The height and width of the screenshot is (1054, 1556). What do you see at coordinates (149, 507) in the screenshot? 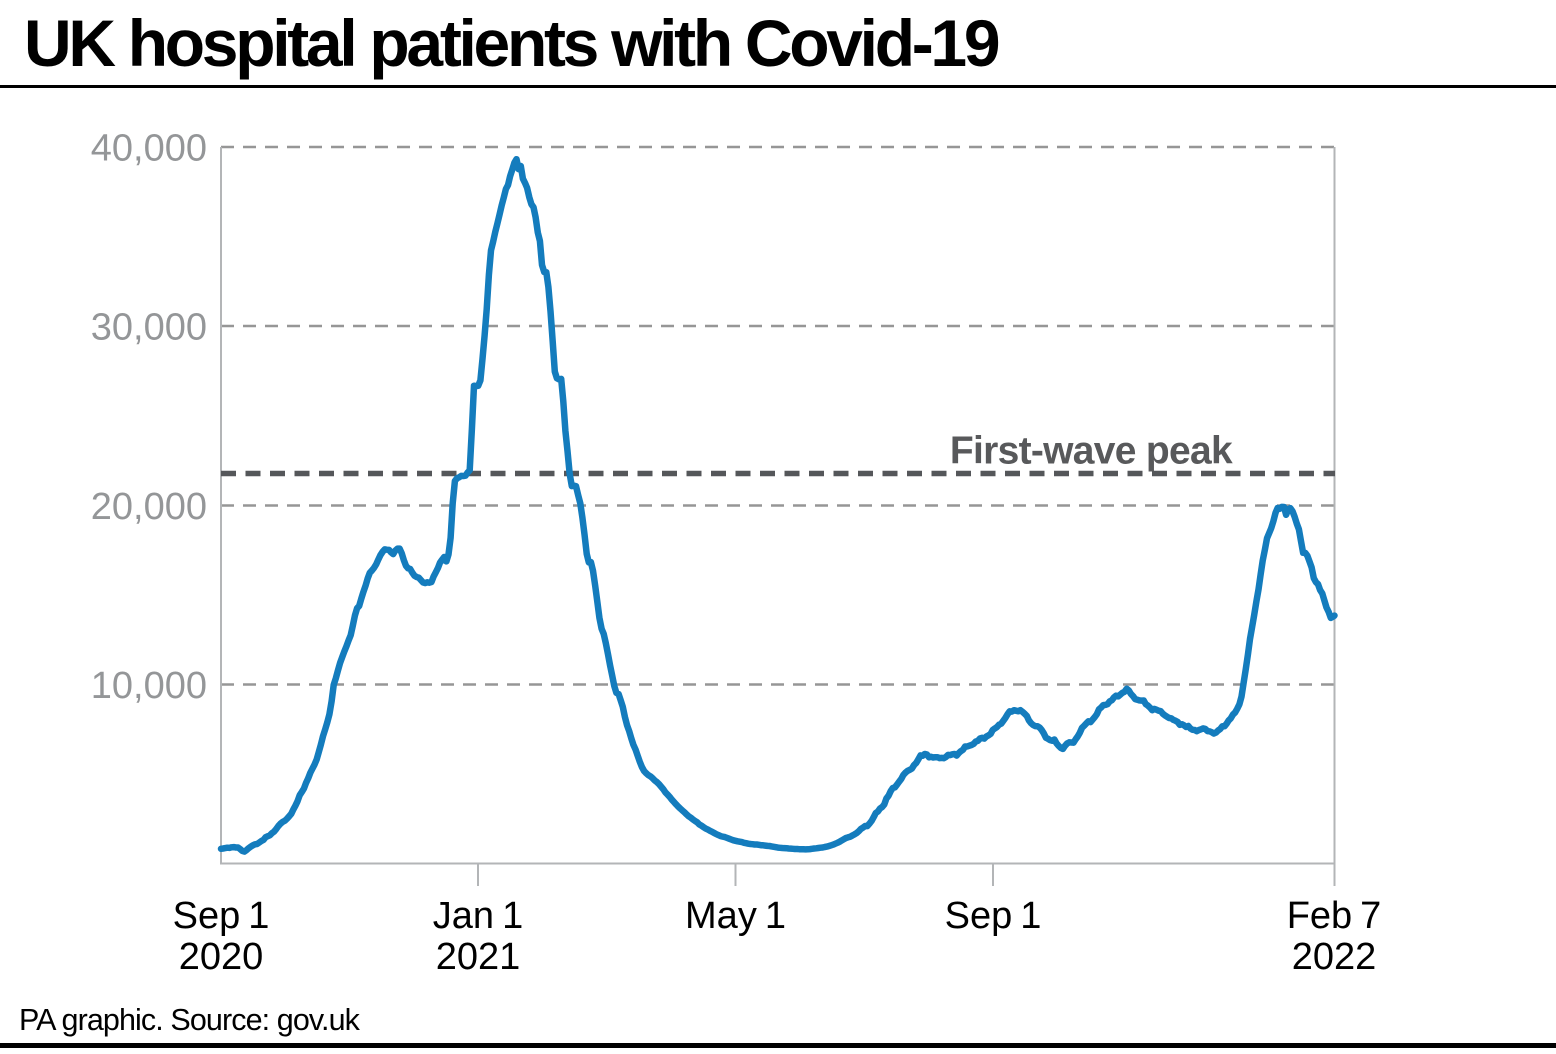
I see `svg-text: 20,000` at bounding box center [149, 507].